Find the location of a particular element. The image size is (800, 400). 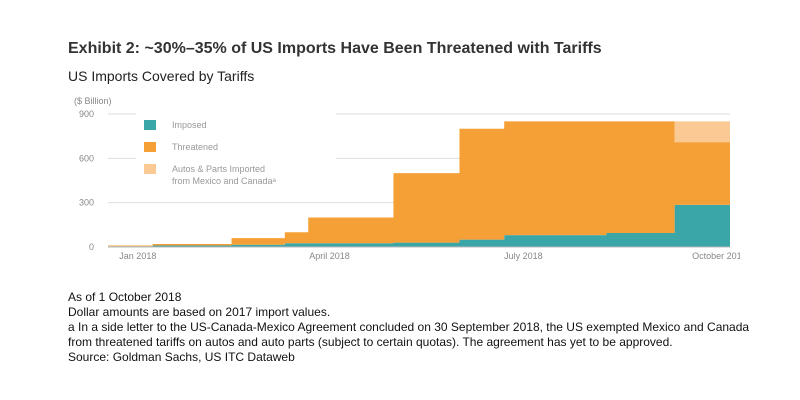

legend-label-threatened: Threatened is located at coordinates (195, 147).